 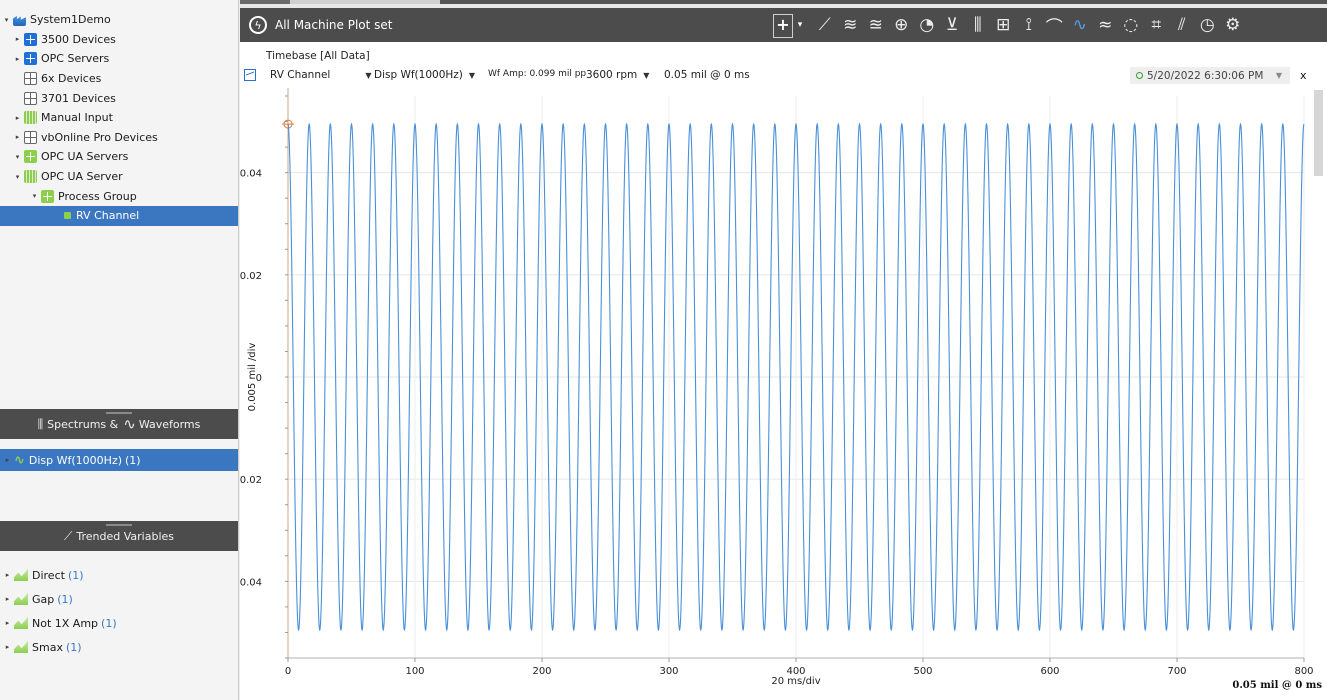 What do you see at coordinates (252, 377) in the screenshot?
I see `y-axis-label: 0.005 mil /div` at bounding box center [252, 377].